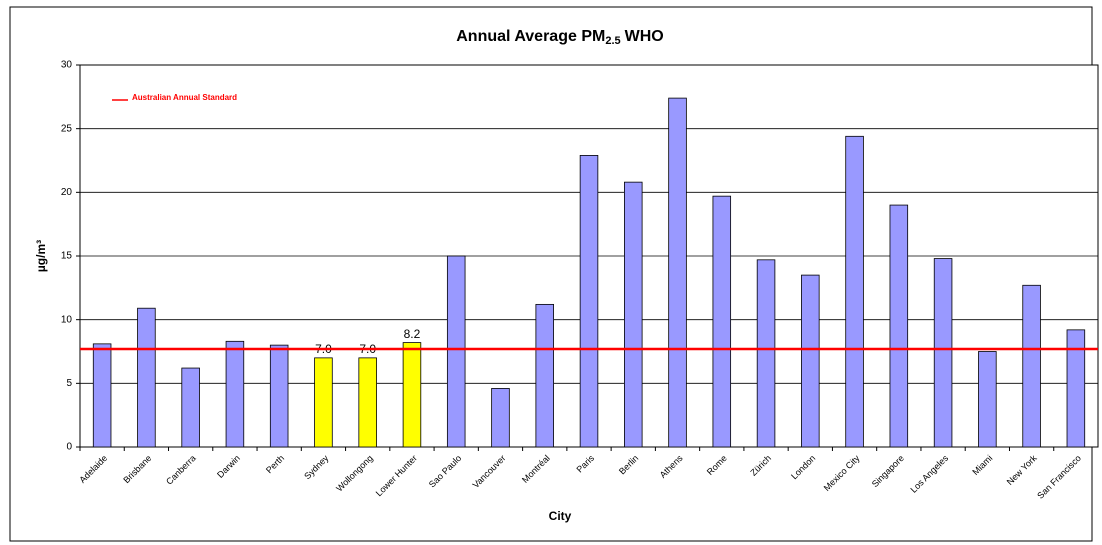  I want to click on y-tick-label: 30, so click(67, 65).